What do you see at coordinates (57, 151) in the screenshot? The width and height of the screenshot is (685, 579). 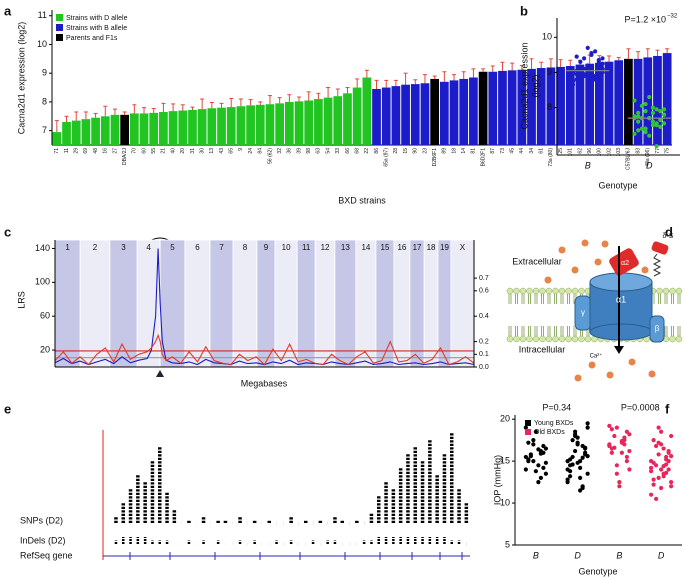 I see `x-tick-label: 71` at bounding box center [57, 151].